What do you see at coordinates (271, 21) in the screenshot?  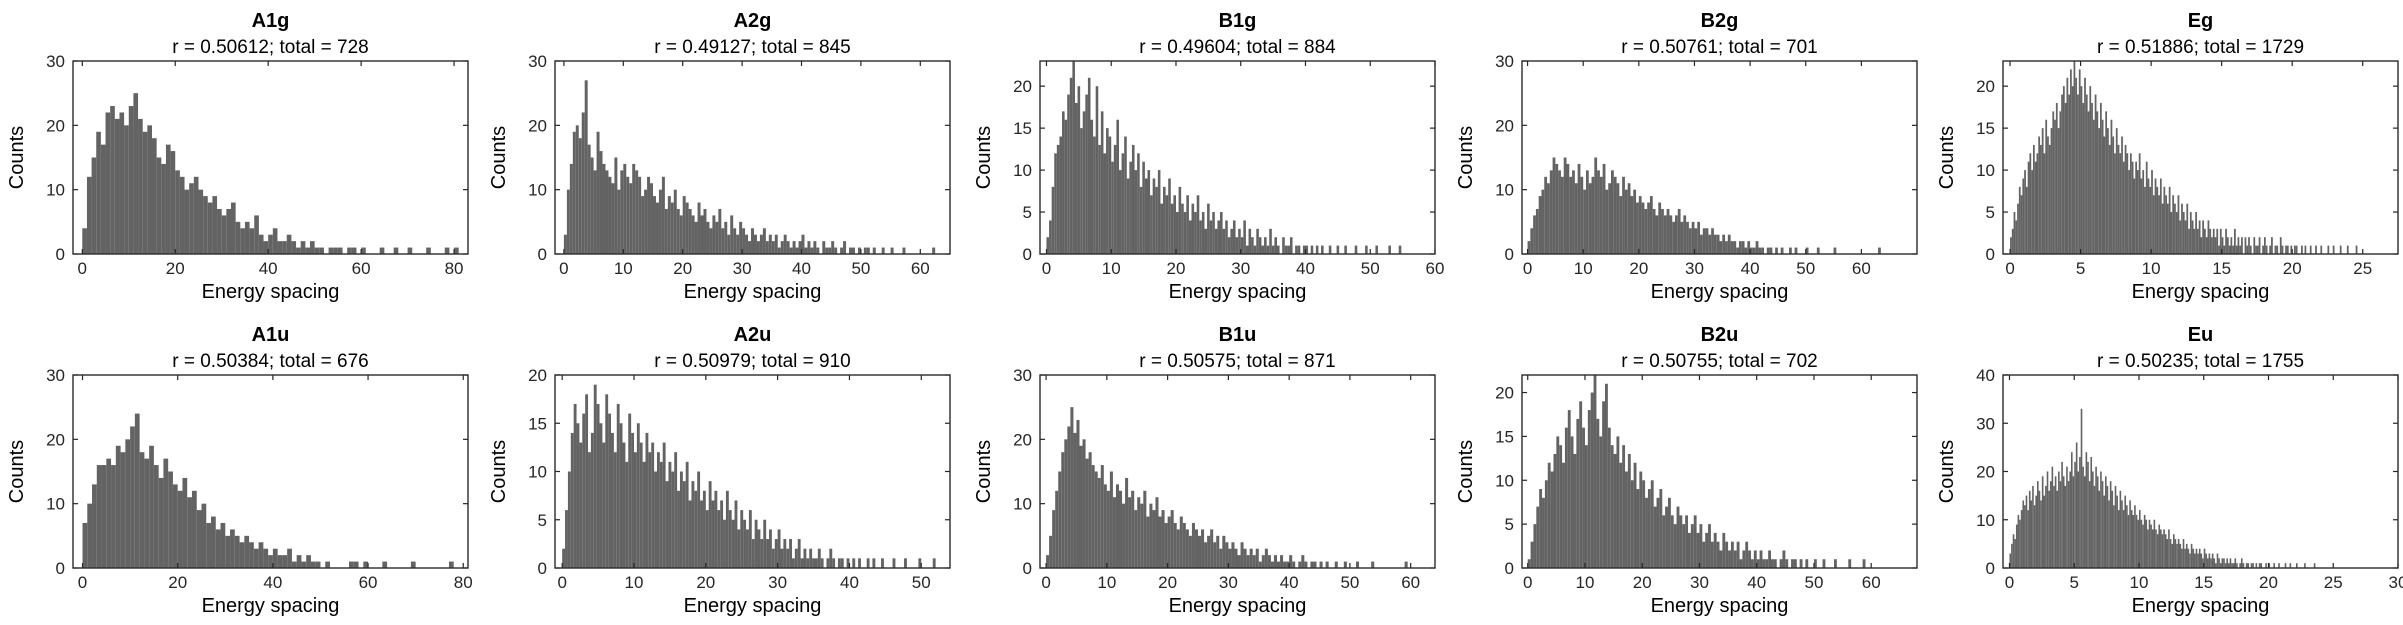 I see `chart-title: A1g` at bounding box center [271, 21].